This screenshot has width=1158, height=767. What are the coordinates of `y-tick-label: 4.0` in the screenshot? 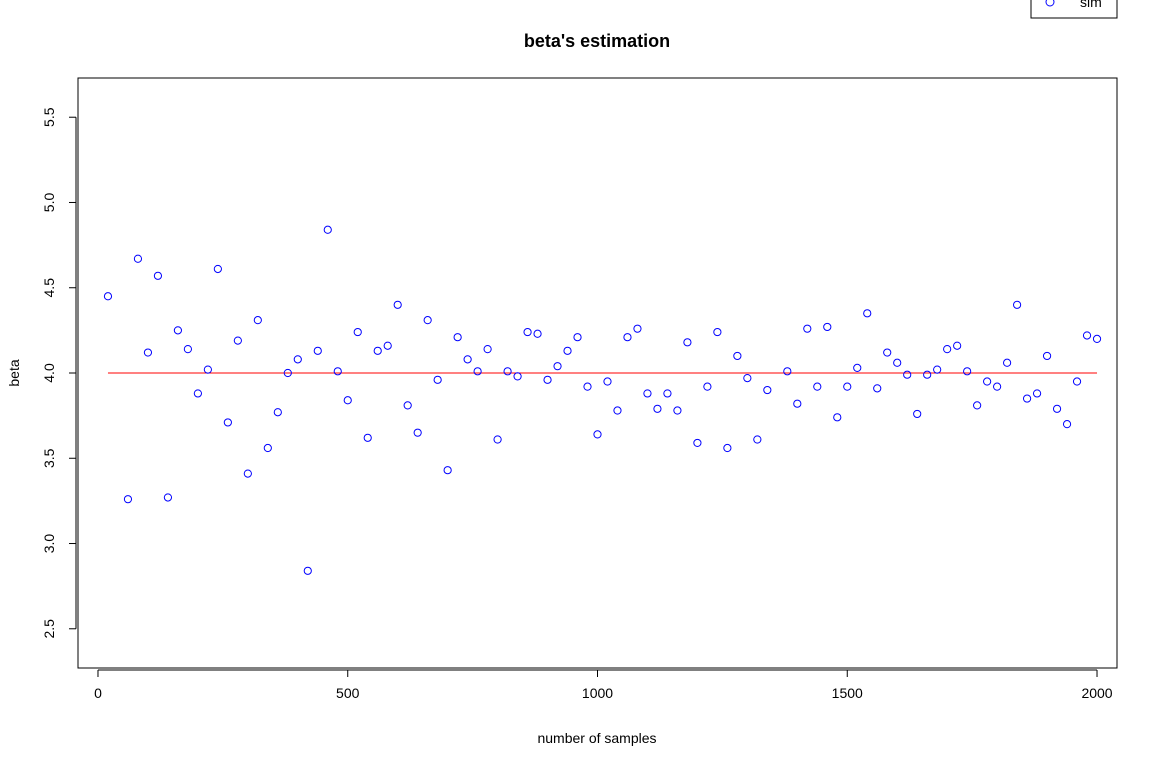 It's located at (49, 373).